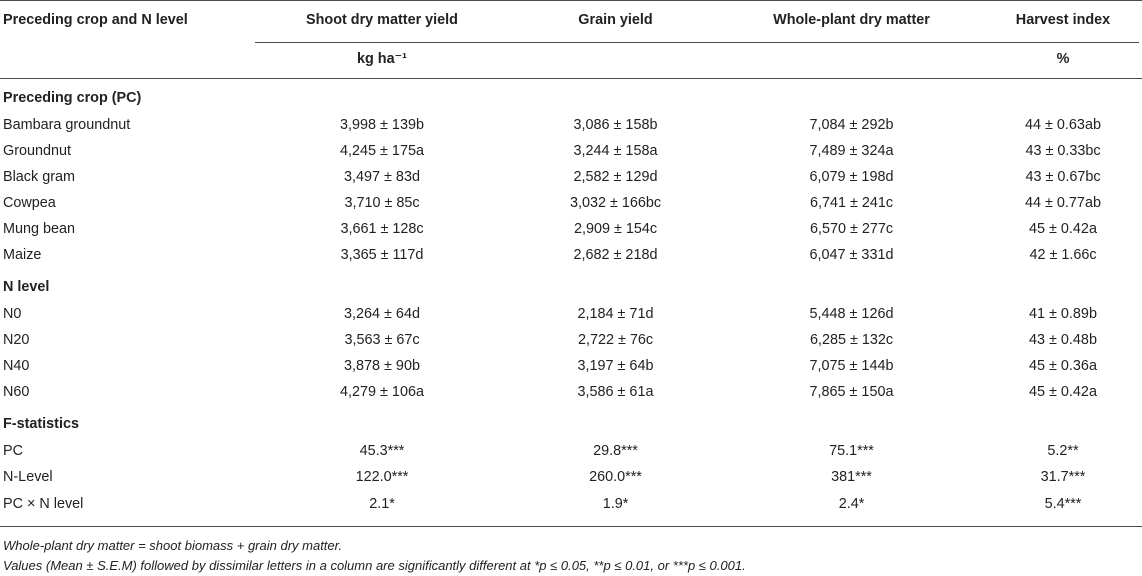  Describe the element at coordinates (851, 203) in the screenshot. I see `table-cell: 6,741 ± 241c` at that location.